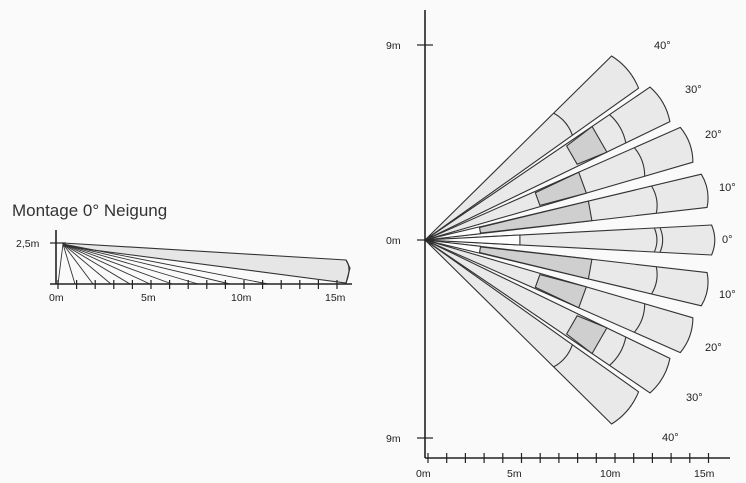  I want to click on angle-label-lower-10: 10°, so click(727, 295).